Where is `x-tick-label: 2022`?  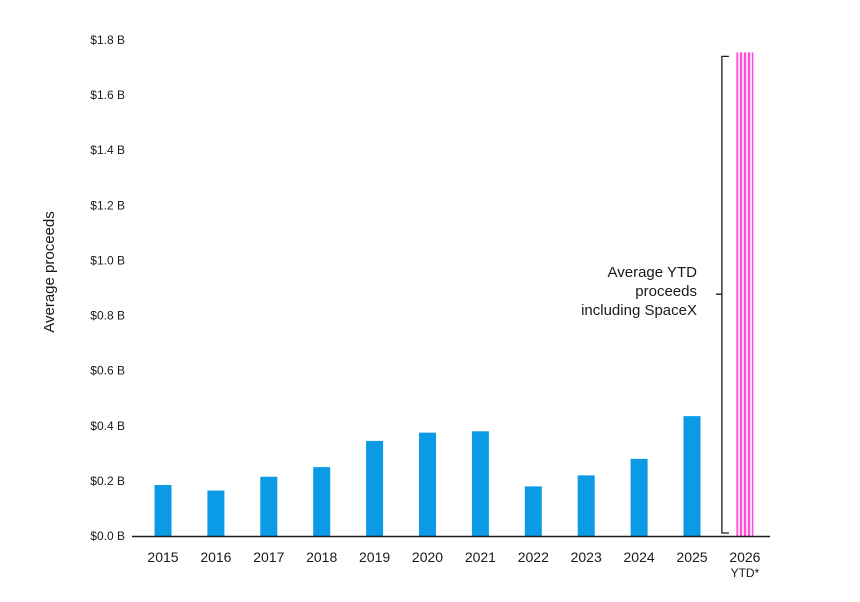 x-tick-label: 2022 is located at coordinates (533, 557).